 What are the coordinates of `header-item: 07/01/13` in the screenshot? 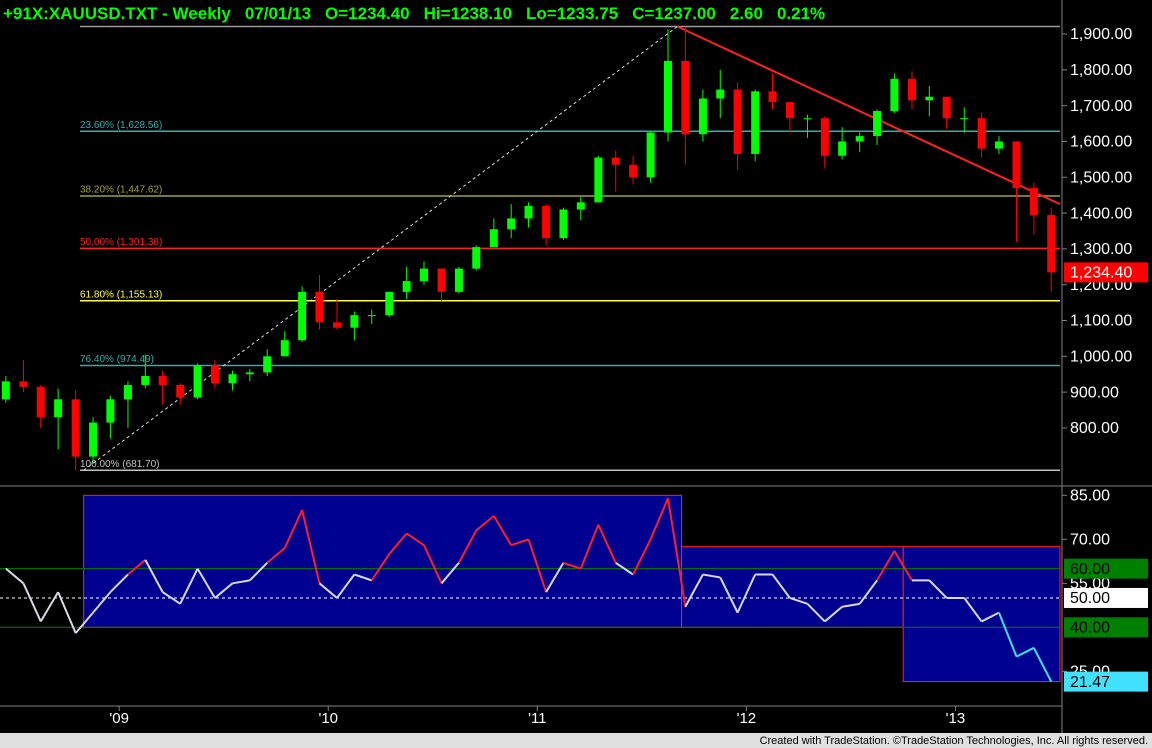 It's located at (278, 13).